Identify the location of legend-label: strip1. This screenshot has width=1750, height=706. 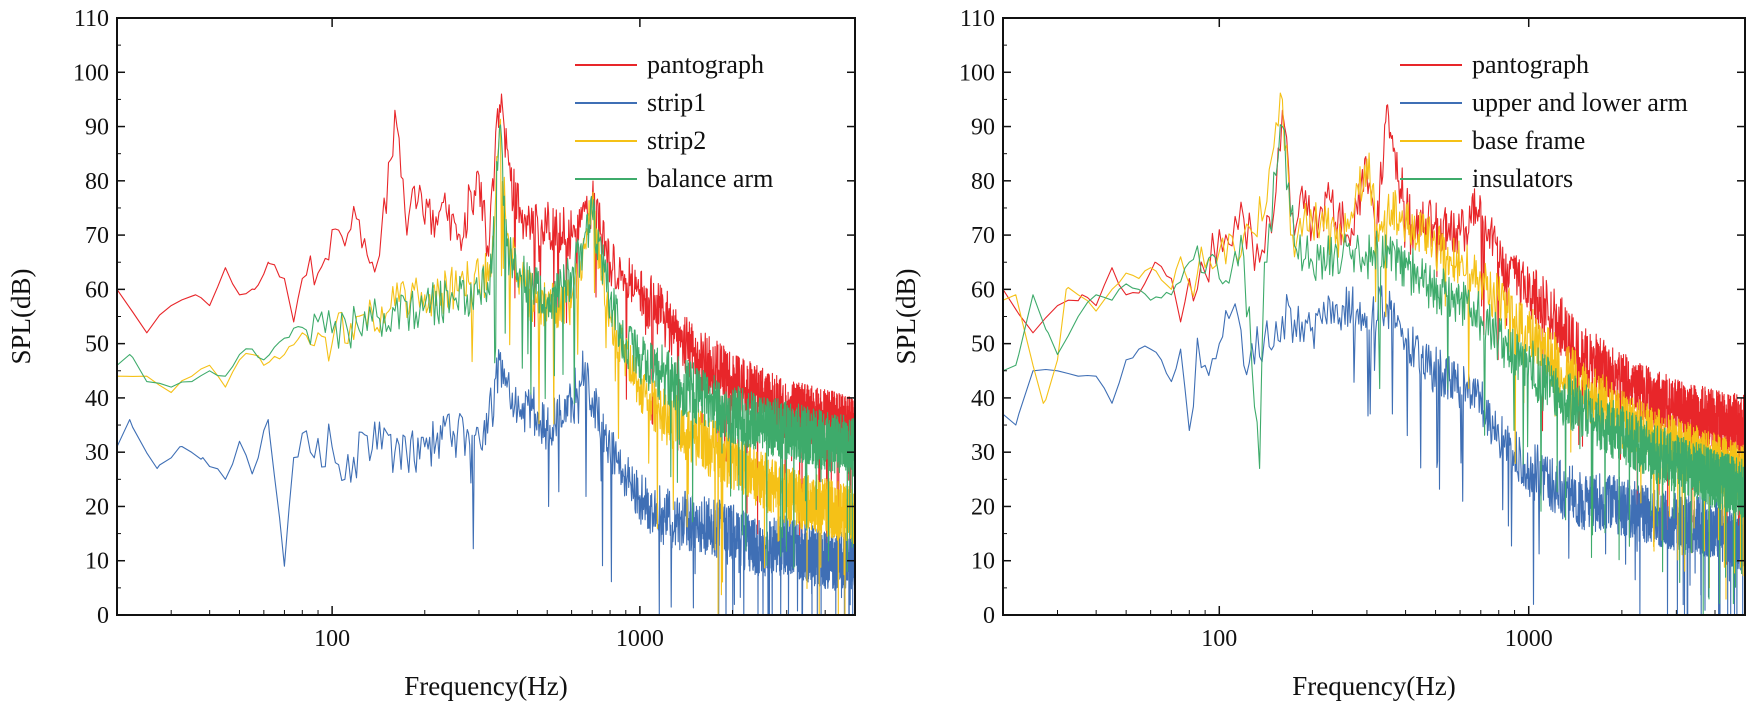
(676, 102).